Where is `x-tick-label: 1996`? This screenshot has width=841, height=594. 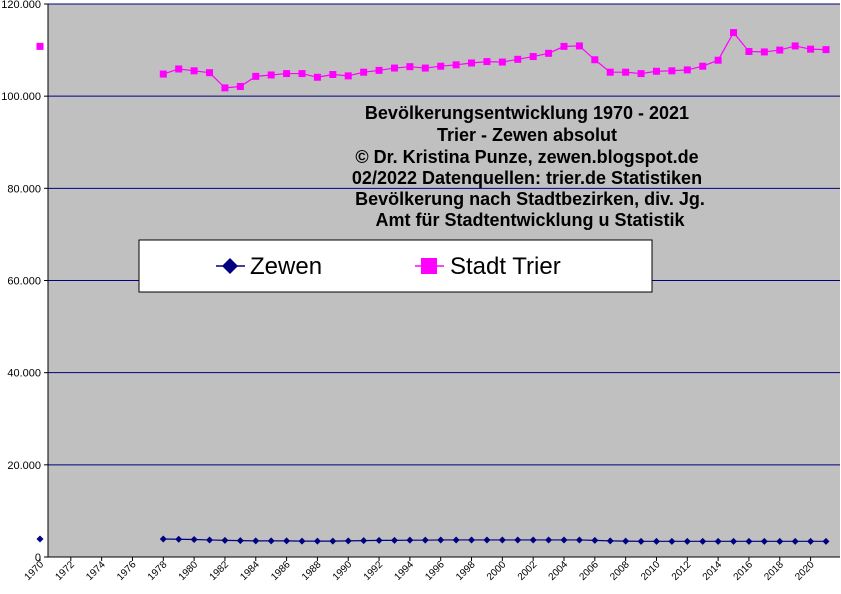 x-tick-label: 1996 is located at coordinates (435, 571).